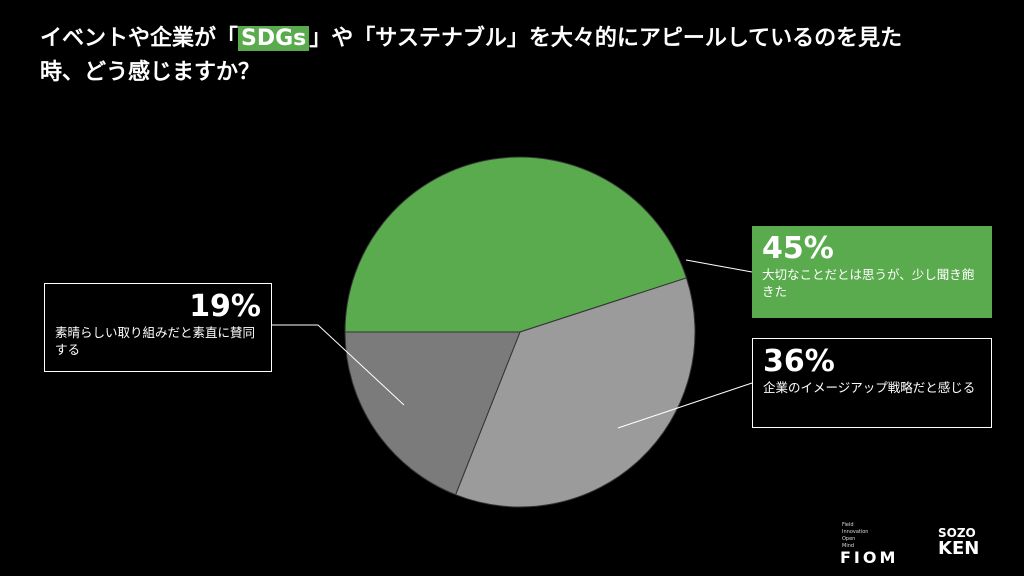 The image size is (1024, 576). I want to click on value-label: 19%, so click(225, 306).